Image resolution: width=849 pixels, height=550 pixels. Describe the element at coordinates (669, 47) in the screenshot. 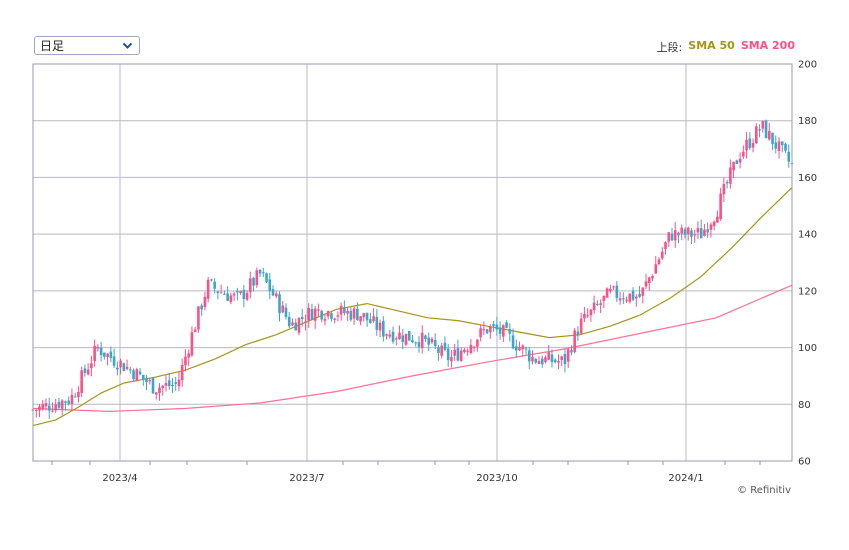

I see `legend-prefix: 上段:` at that location.